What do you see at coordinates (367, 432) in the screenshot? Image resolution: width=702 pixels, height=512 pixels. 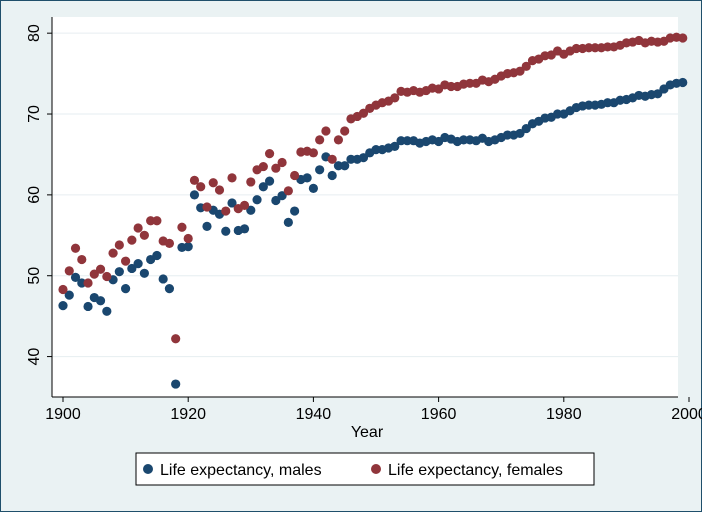 I see `x-axis-title: Year` at bounding box center [367, 432].